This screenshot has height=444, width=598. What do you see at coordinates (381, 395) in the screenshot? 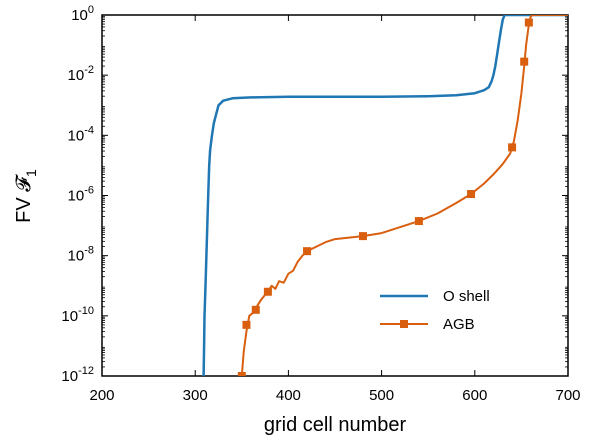
I see `x-tick-label: 500` at bounding box center [381, 395].